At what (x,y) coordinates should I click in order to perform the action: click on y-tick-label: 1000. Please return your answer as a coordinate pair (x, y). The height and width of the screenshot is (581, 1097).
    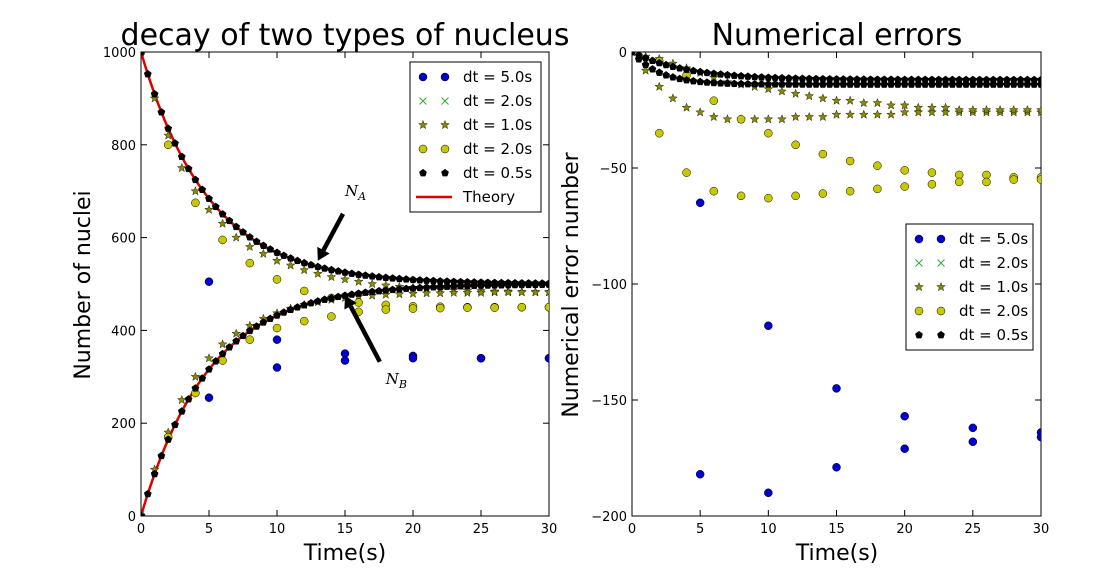
    Looking at the image, I should click on (119, 53).